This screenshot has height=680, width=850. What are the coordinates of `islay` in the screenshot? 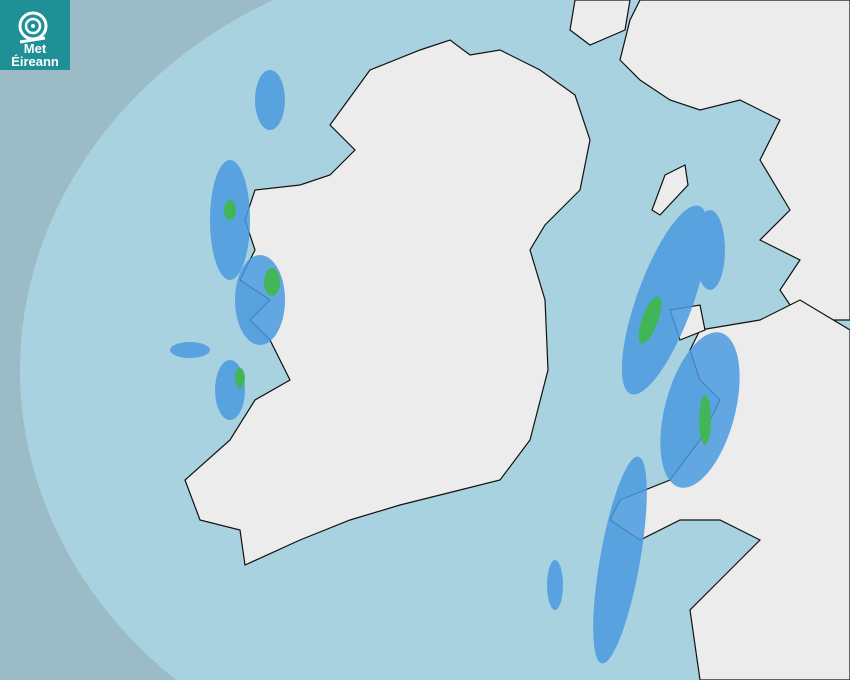 It's located at (600, 23).